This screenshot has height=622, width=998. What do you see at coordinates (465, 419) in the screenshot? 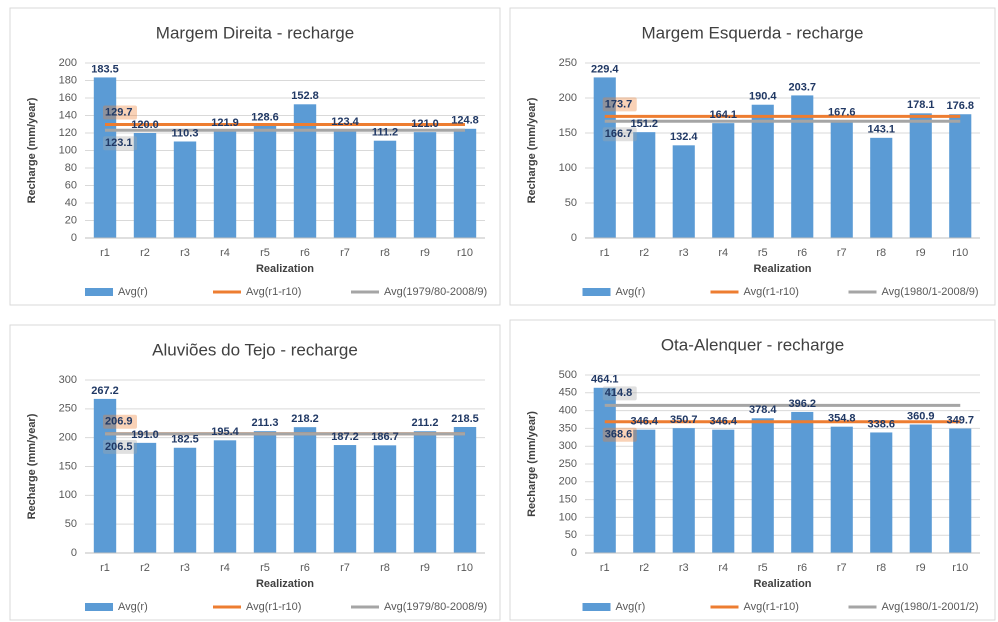
I see `value-label: 218.5` at bounding box center [465, 419].